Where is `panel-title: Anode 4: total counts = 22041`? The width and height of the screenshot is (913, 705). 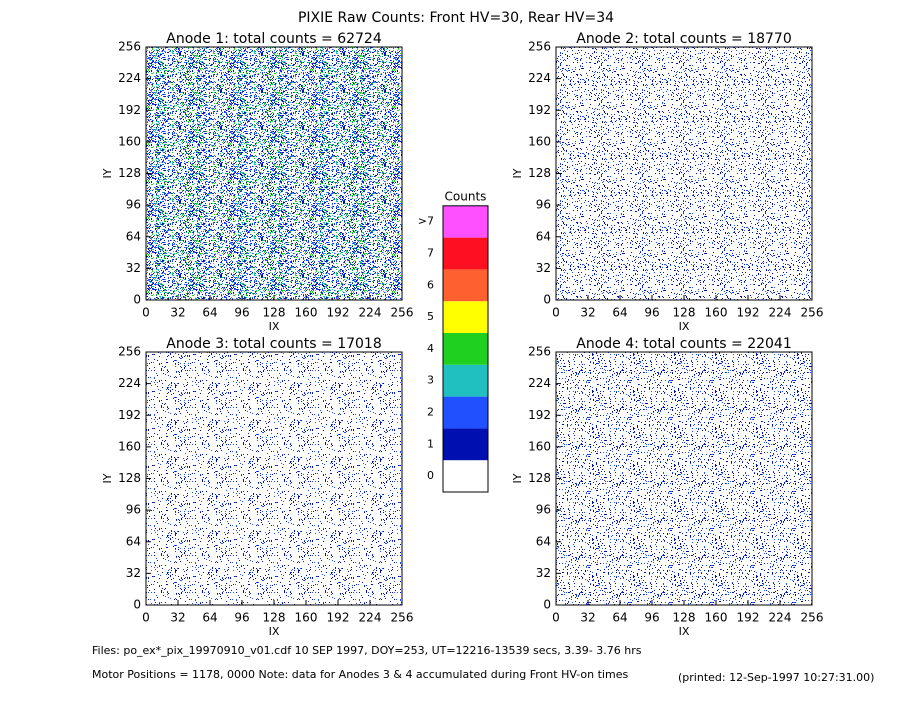
panel-title: Anode 4: total counts = 22041 is located at coordinates (683, 344).